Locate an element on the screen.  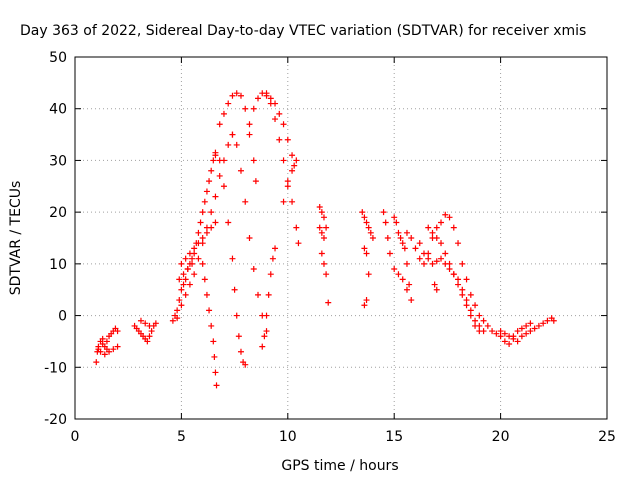
x-tick-label: 5 is located at coordinates (181, 437).